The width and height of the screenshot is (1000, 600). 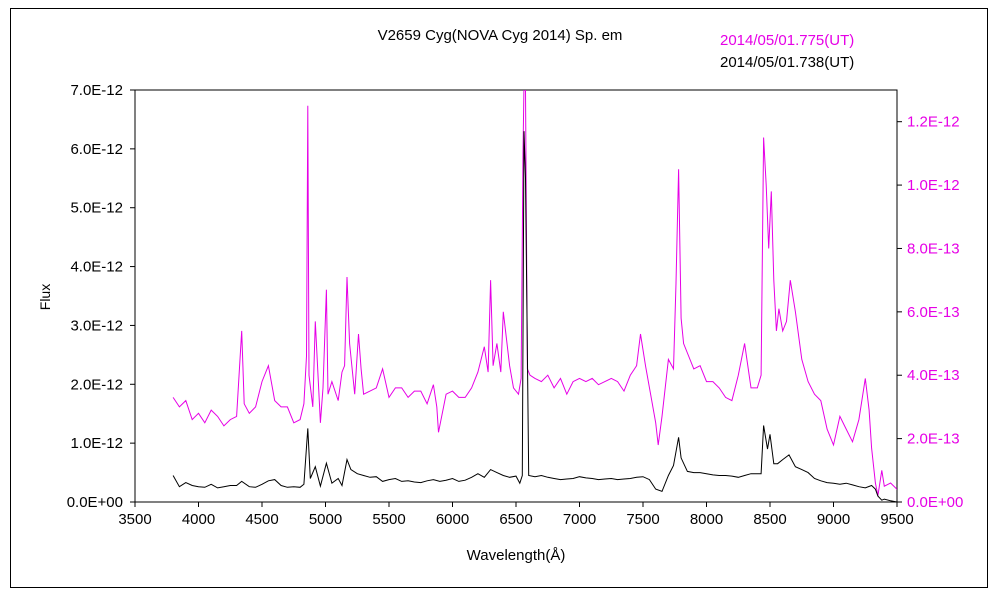 I want to click on x-tick-label: 9000, so click(x=833, y=519).